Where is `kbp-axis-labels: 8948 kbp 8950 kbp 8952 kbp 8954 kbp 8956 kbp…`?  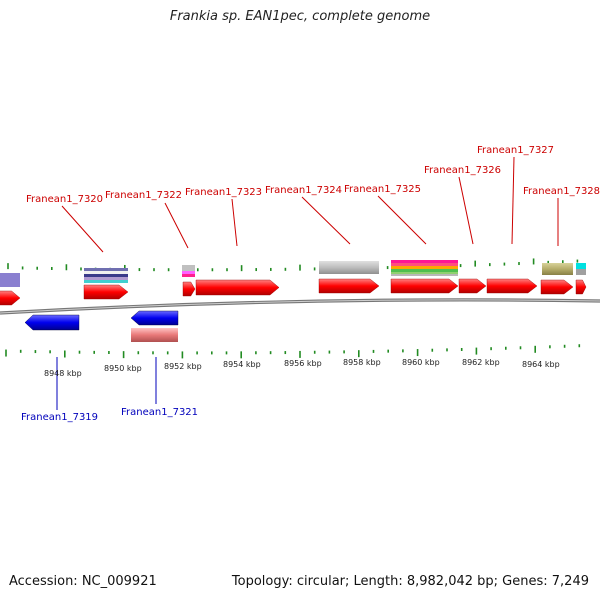 kbp-axis-labels: 8948 kbp 8950 kbp 8952 kbp 8954 kbp 8956 kbp… is located at coordinates (302, 368).